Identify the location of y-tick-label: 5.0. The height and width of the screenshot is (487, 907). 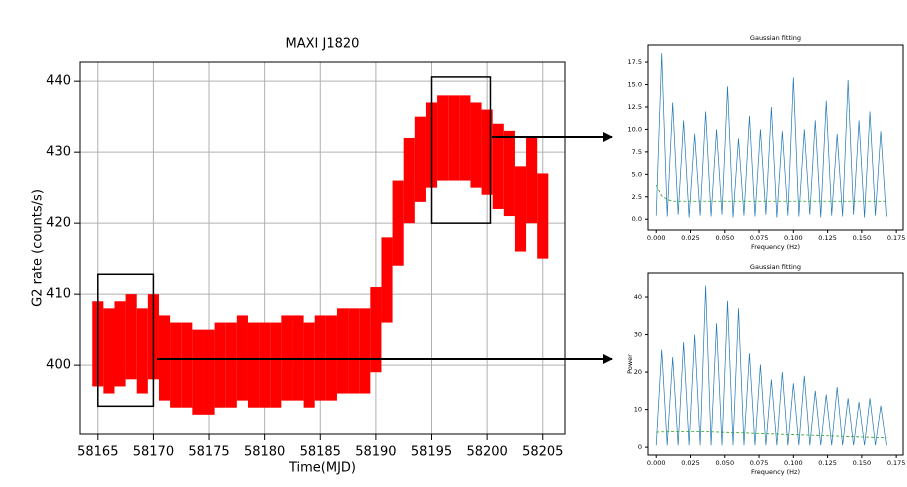
(637, 174).